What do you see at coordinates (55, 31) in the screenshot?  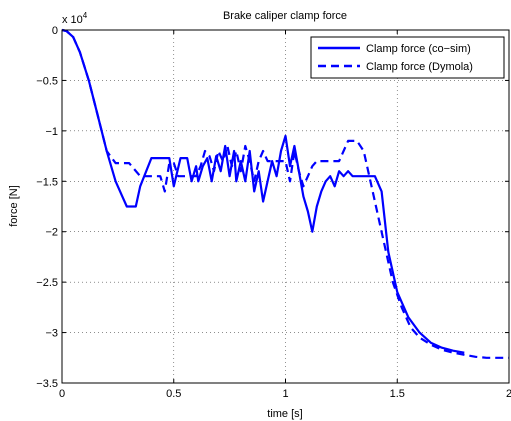 I see `y-tick-label: 0` at bounding box center [55, 31].